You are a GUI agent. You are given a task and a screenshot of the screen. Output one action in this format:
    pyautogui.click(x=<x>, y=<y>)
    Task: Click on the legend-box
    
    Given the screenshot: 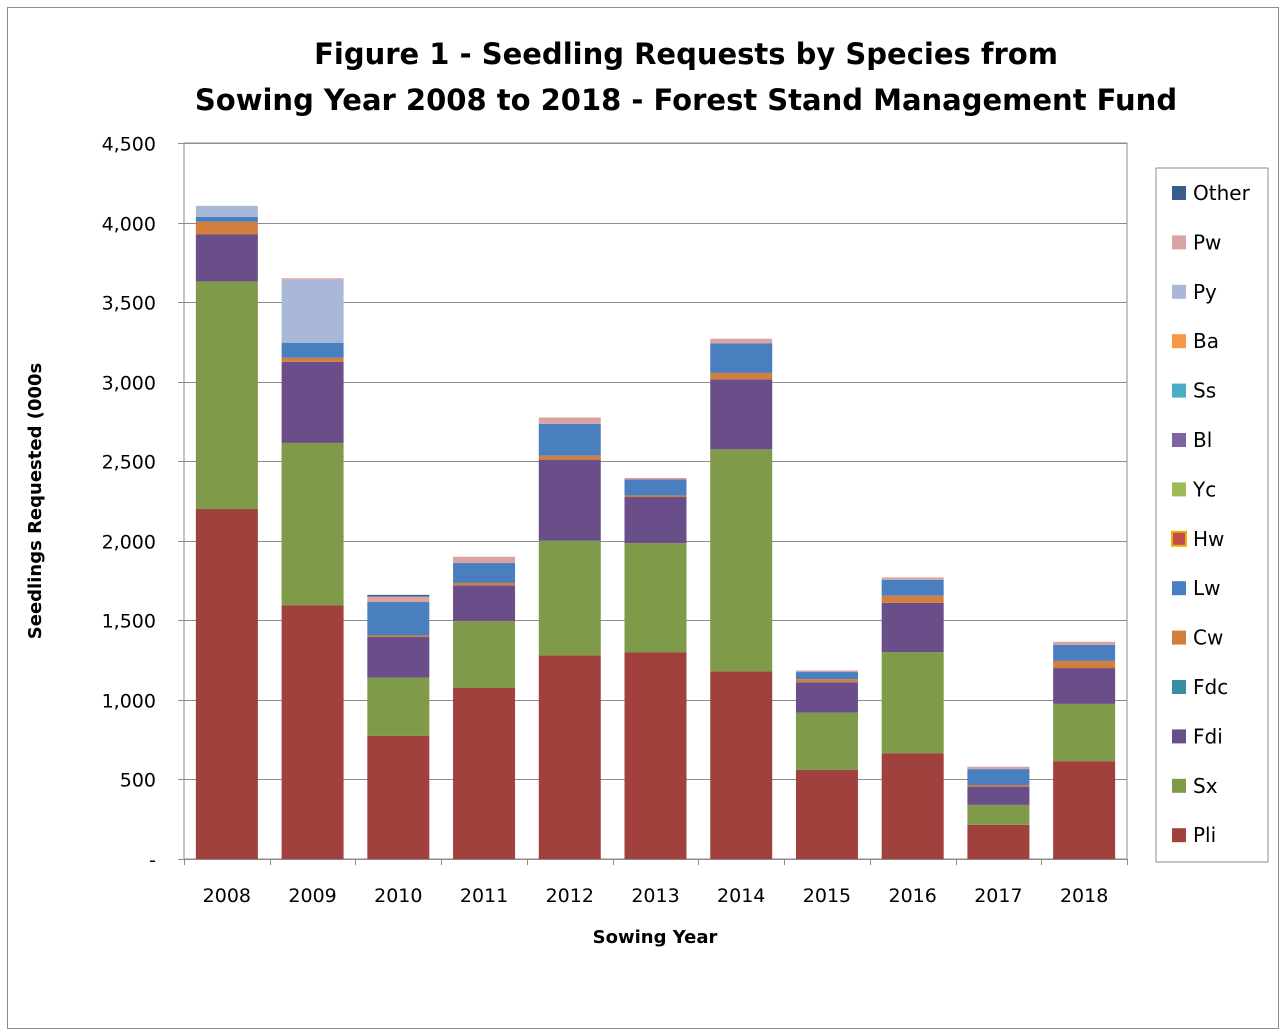 What is the action you would take?
    pyautogui.click(x=1212, y=515)
    